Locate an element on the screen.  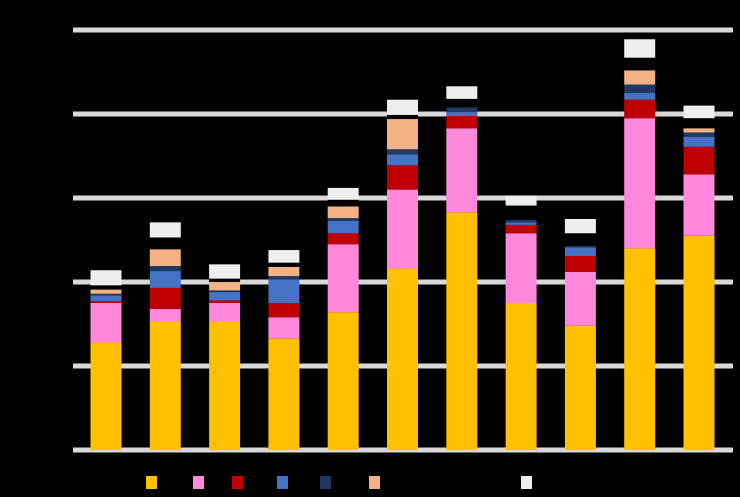
legend is located at coordinates (370, 482).